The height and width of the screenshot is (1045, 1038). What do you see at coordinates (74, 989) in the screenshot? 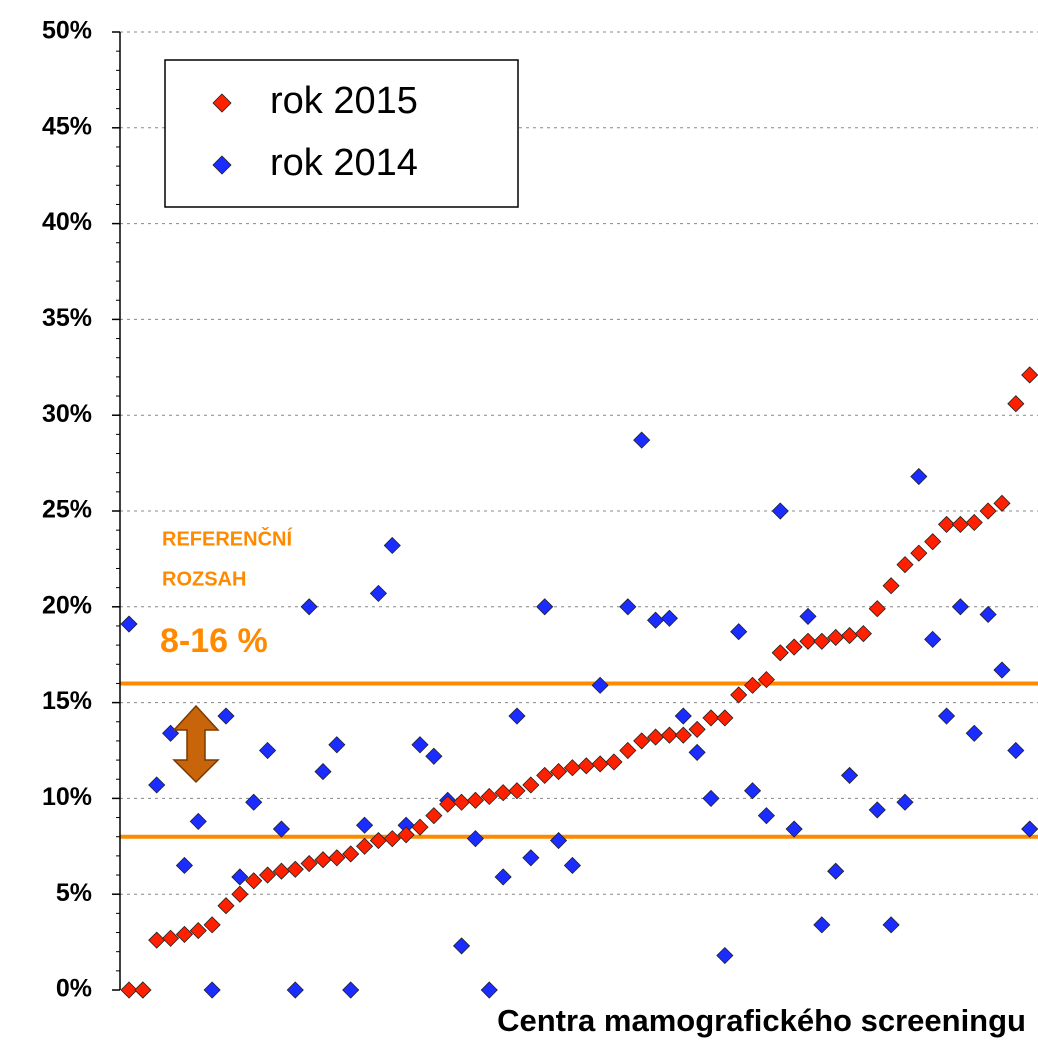
I see `y-tick-label: 0%` at bounding box center [74, 989].